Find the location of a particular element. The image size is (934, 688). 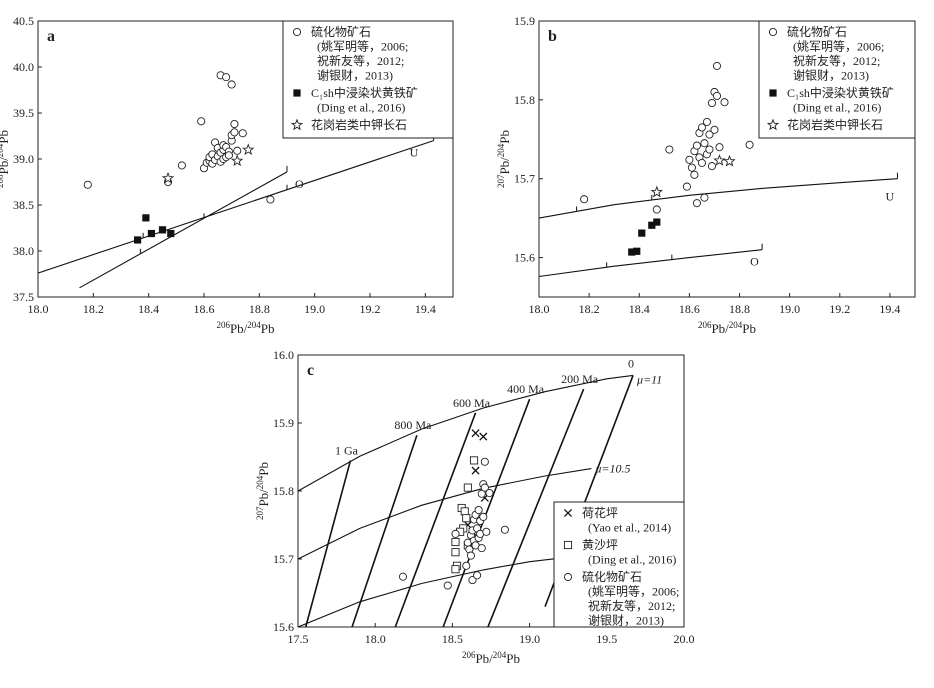

isochron-line is located at coordinates (486, 512).